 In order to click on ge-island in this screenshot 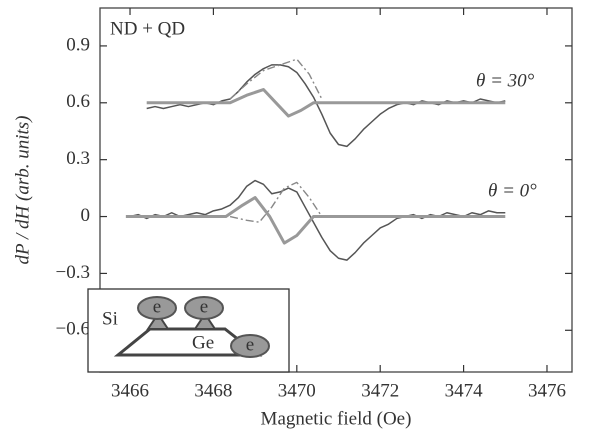, I will do `click(188, 342)`.